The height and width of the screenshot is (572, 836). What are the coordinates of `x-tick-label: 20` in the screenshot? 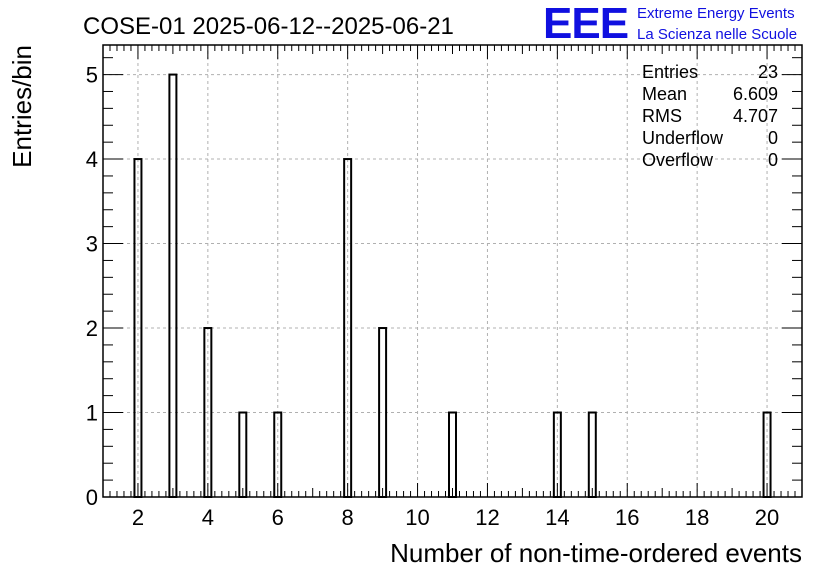 It's located at (767, 517).